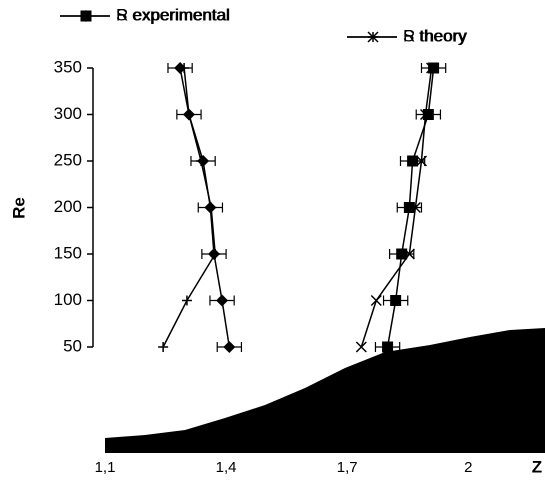 The image size is (545, 490). What do you see at coordinates (68, 159) in the screenshot?
I see `y-tick-label: 250` at bounding box center [68, 159].